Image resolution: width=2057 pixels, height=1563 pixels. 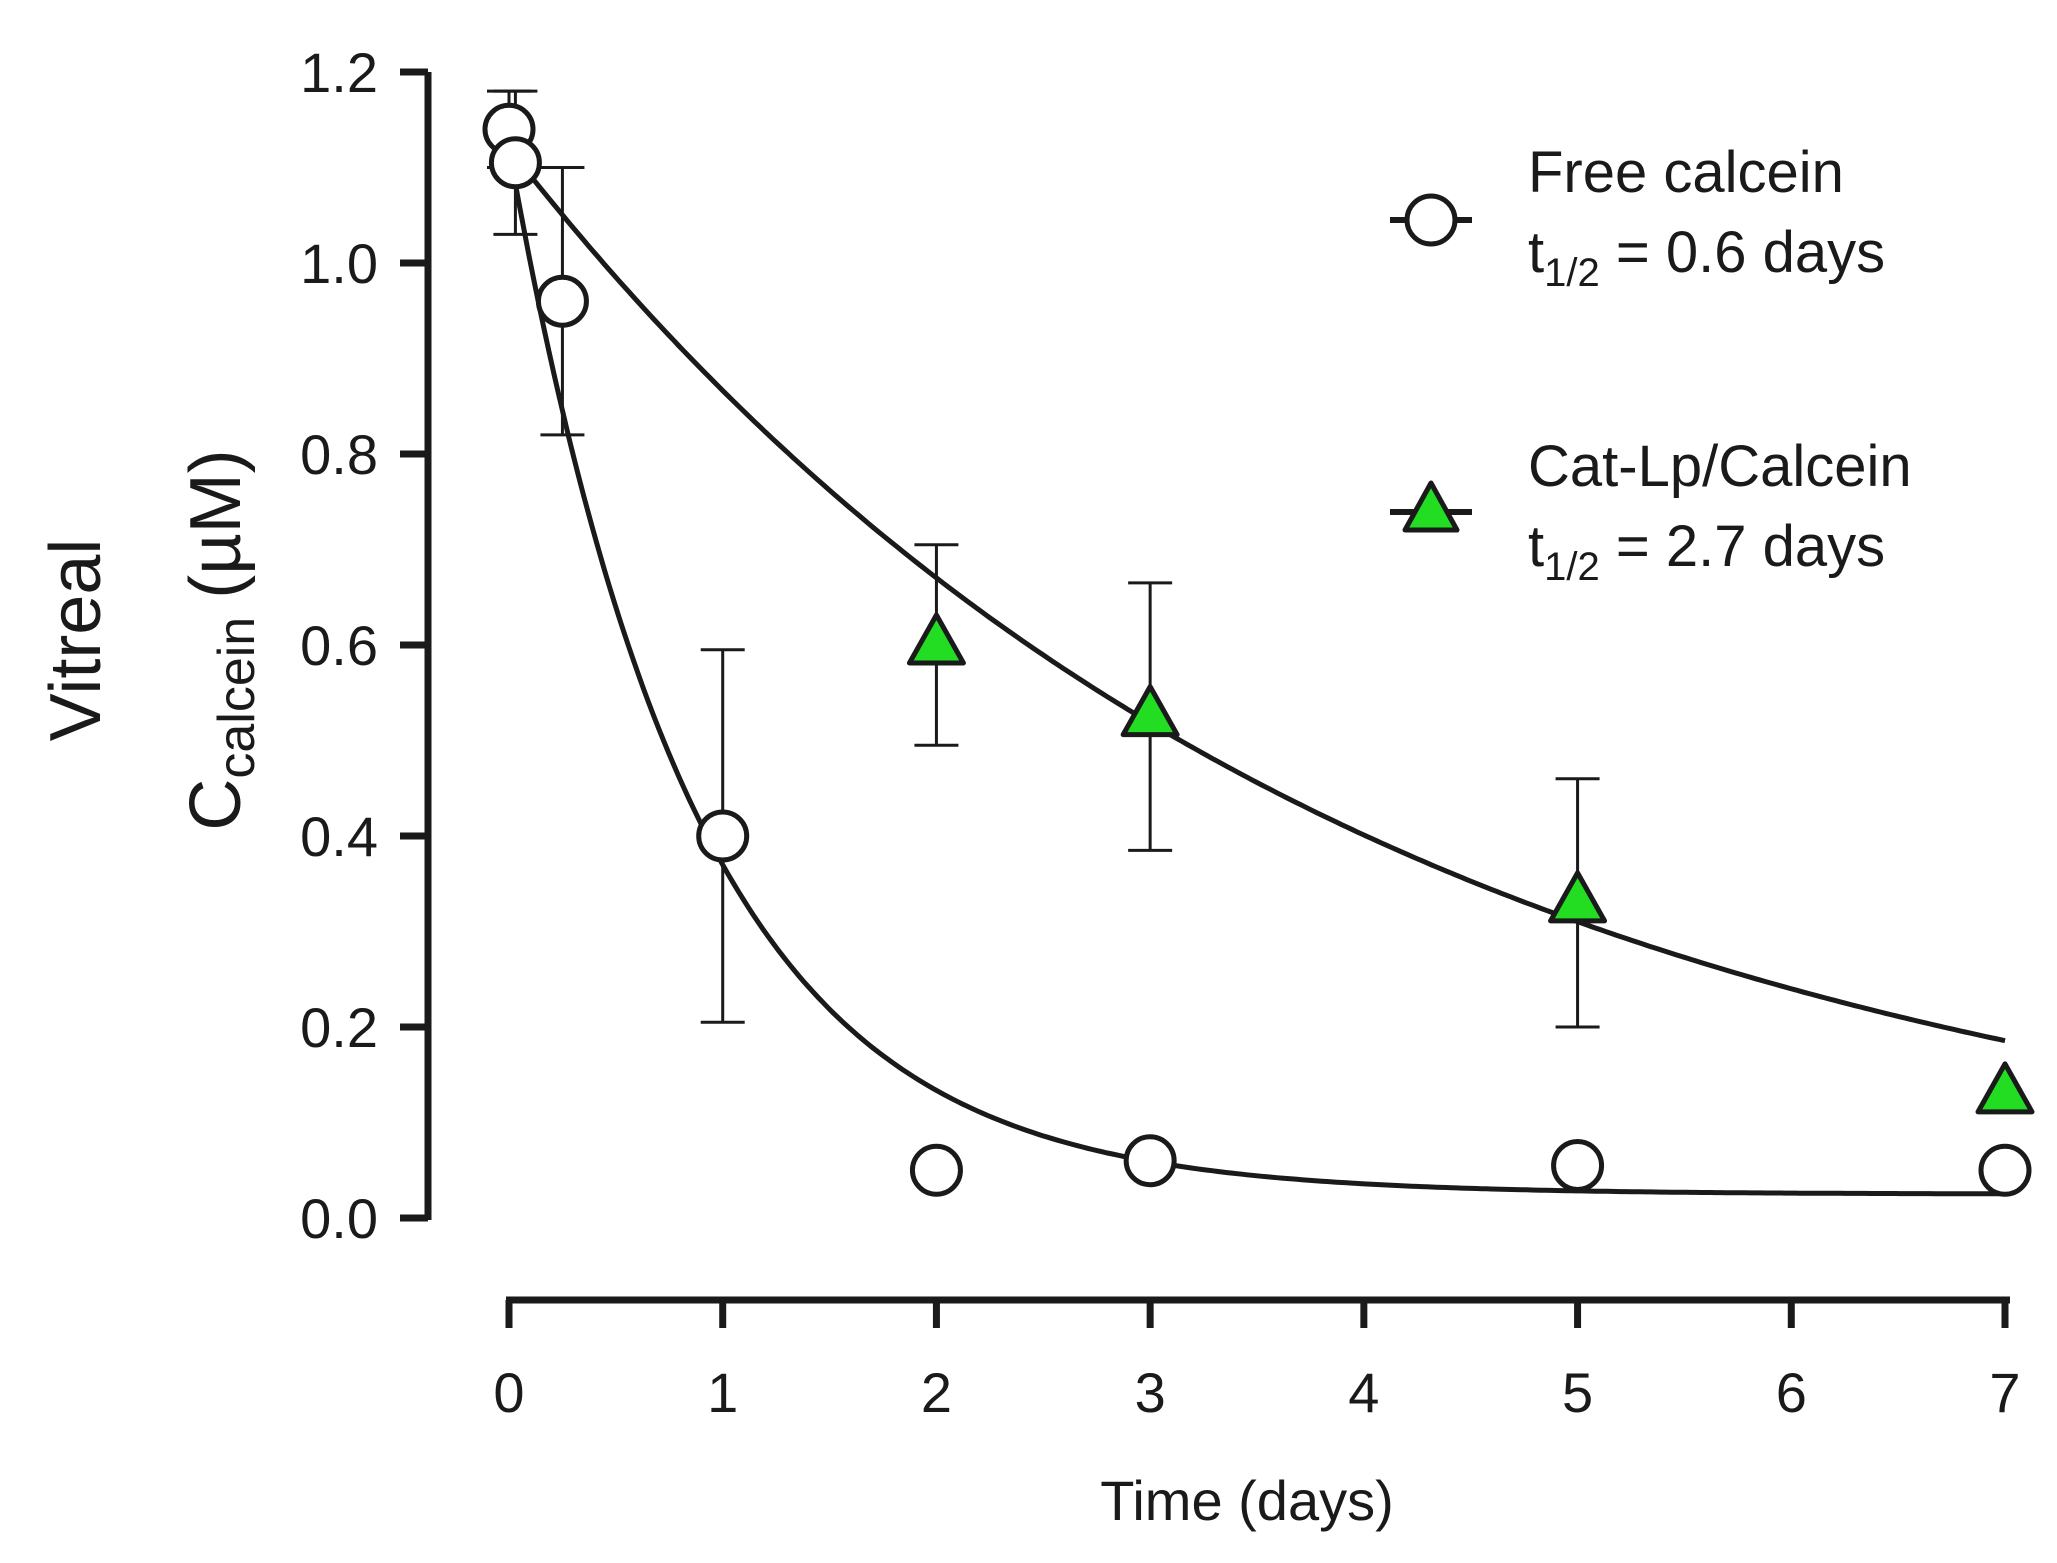 I want to click on y-tick-label: 1.2, so click(x=339, y=72).